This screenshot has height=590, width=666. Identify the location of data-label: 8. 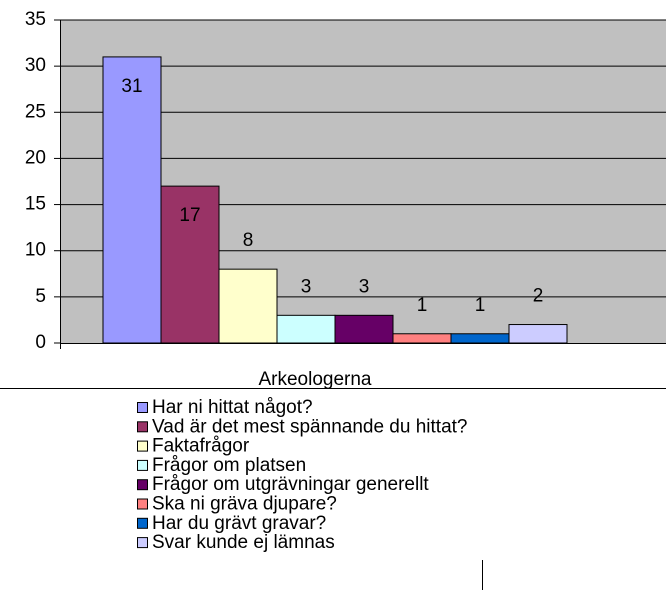
(248, 240).